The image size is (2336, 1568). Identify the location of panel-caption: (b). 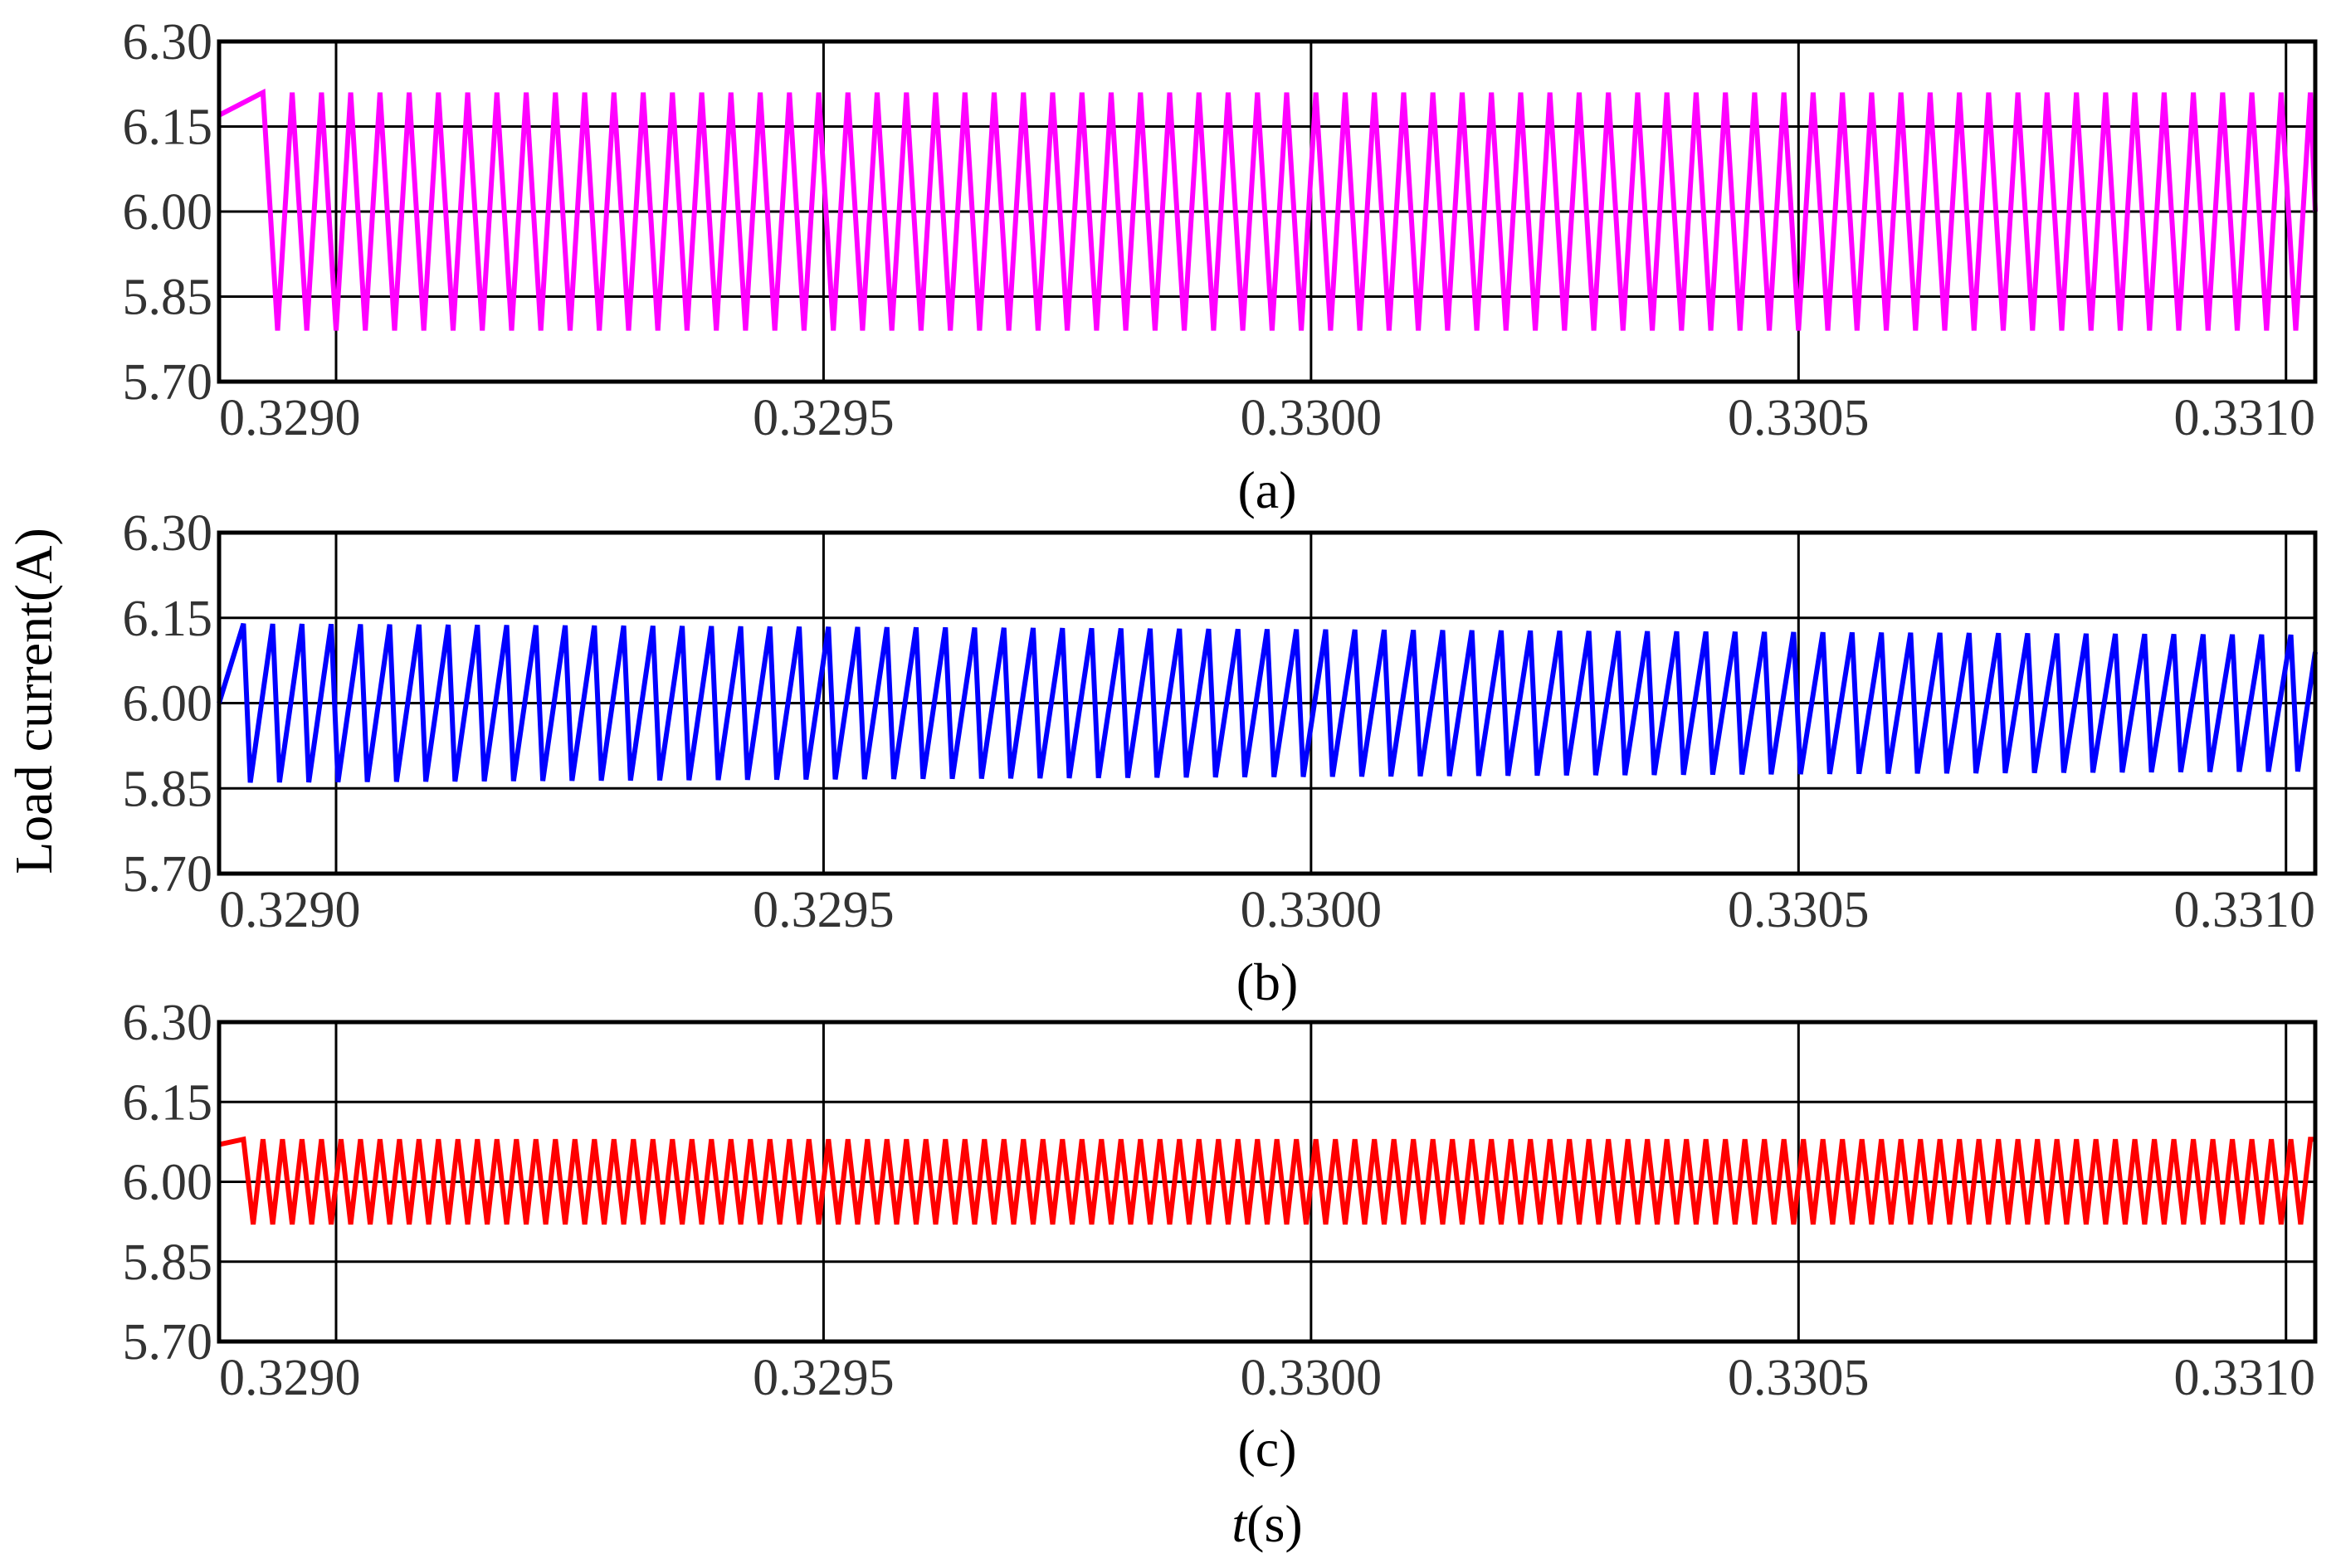
(1267, 981).